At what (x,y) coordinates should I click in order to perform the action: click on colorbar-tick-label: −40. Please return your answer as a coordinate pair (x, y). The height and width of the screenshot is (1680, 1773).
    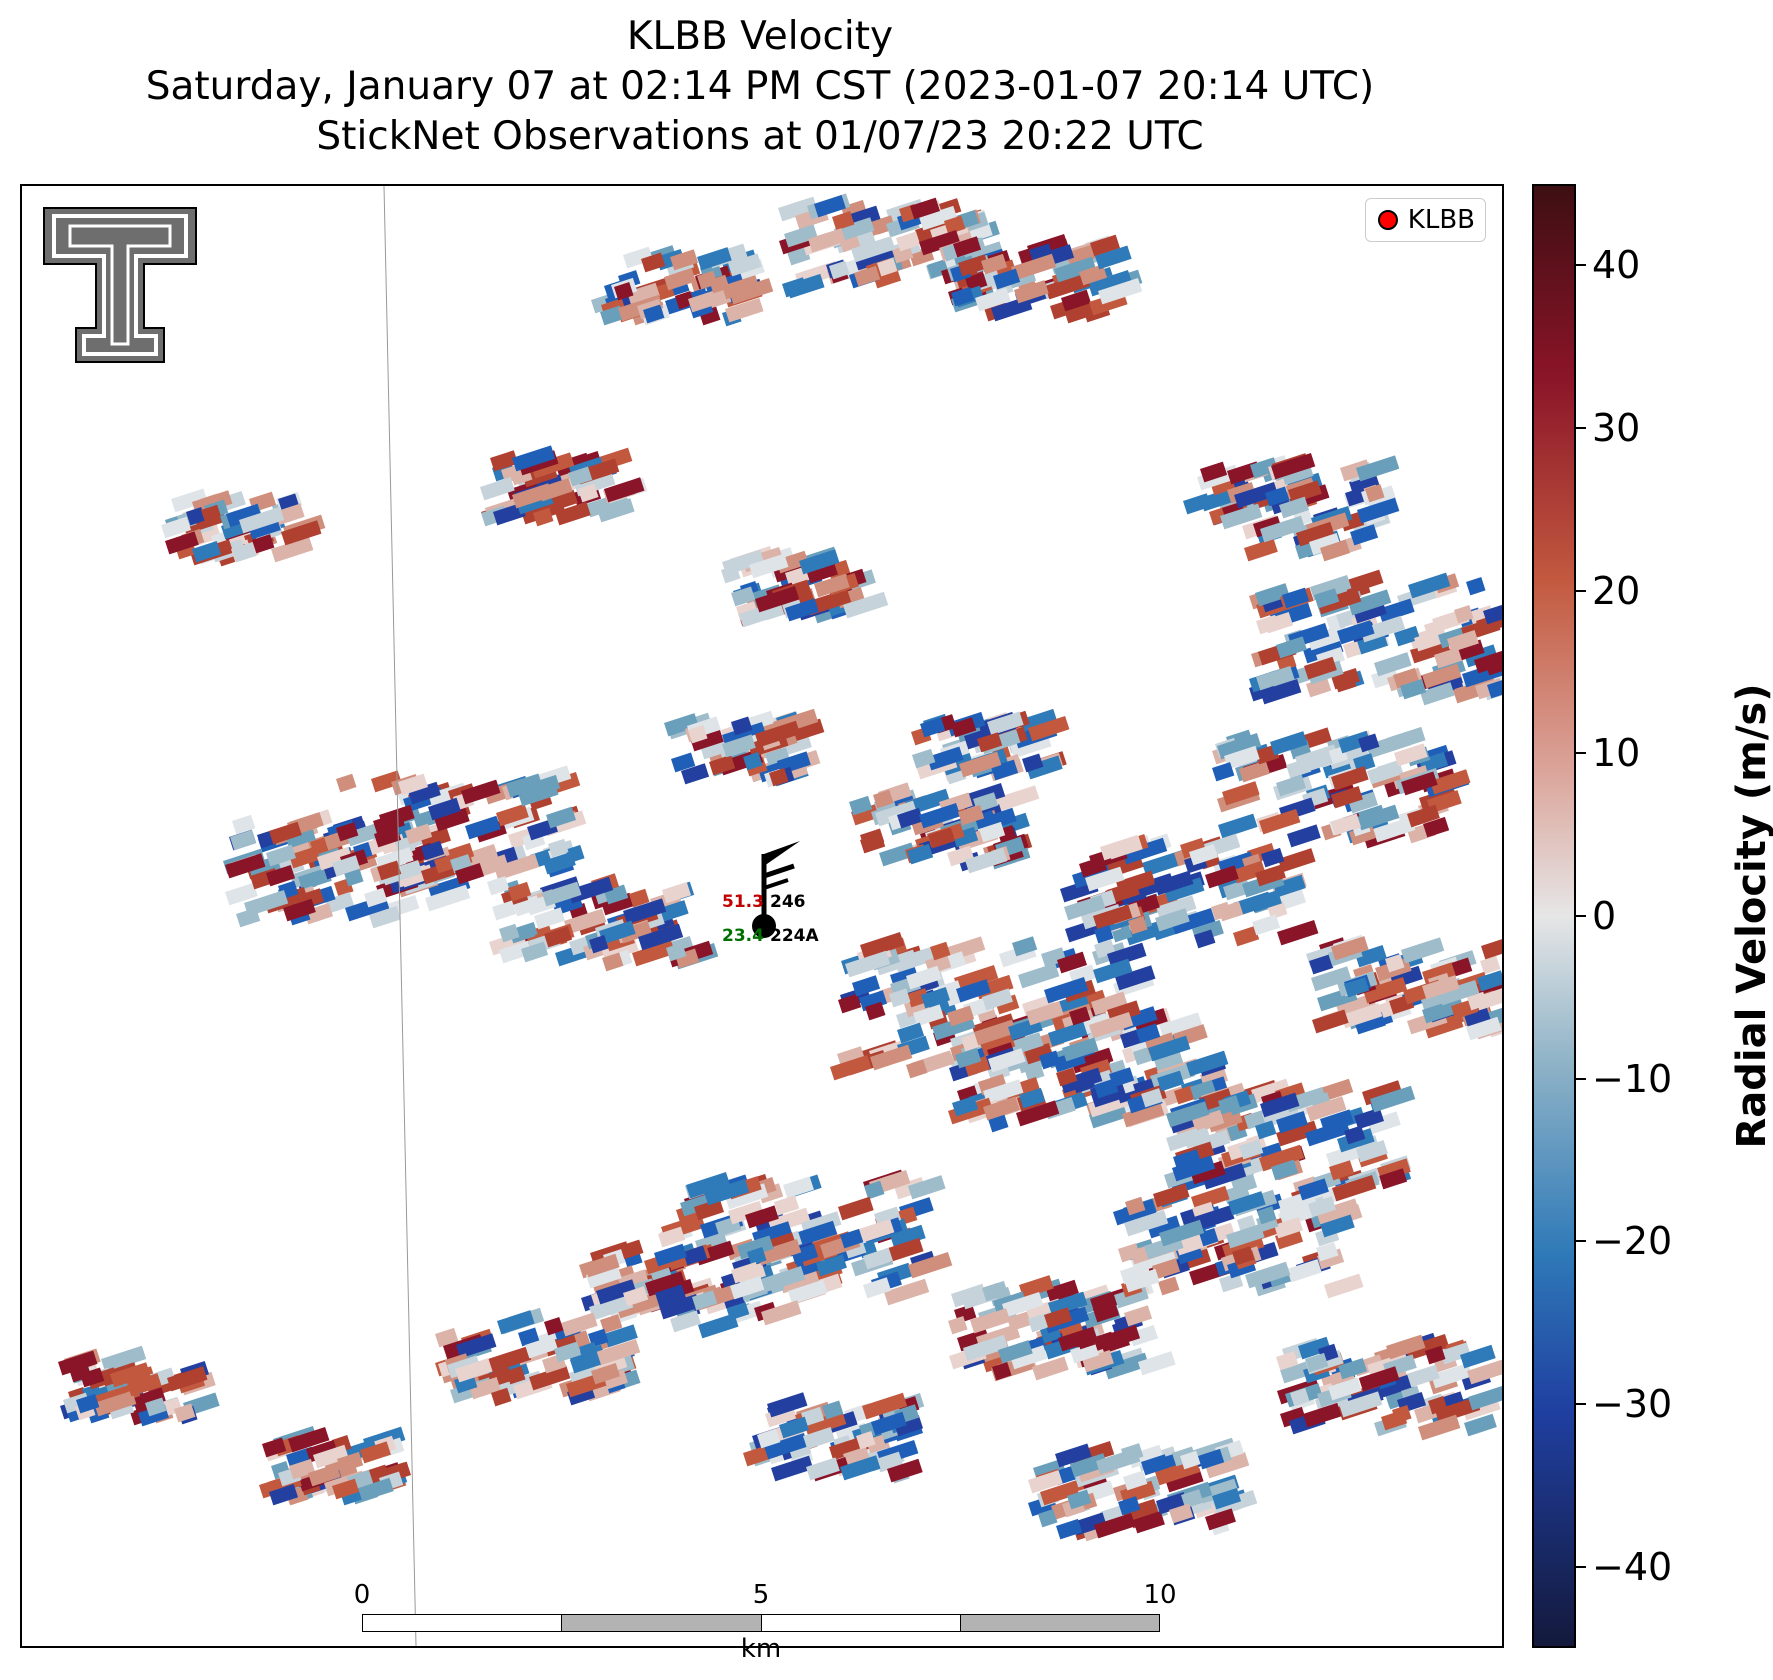
    Looking at the image, I should click on (1632, 1566).